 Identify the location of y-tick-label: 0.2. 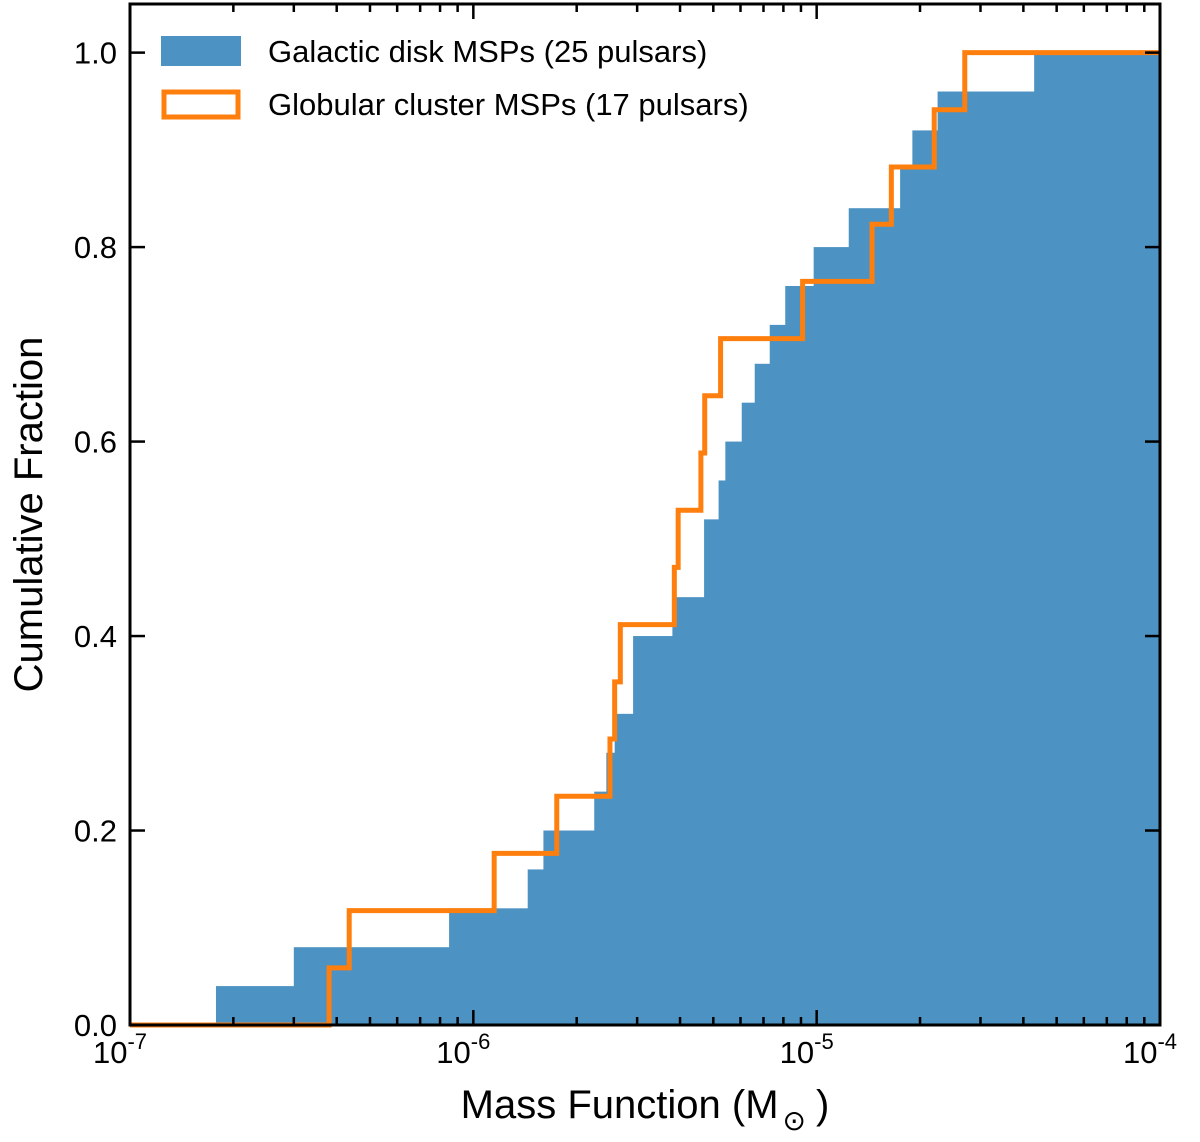
(95, 831).